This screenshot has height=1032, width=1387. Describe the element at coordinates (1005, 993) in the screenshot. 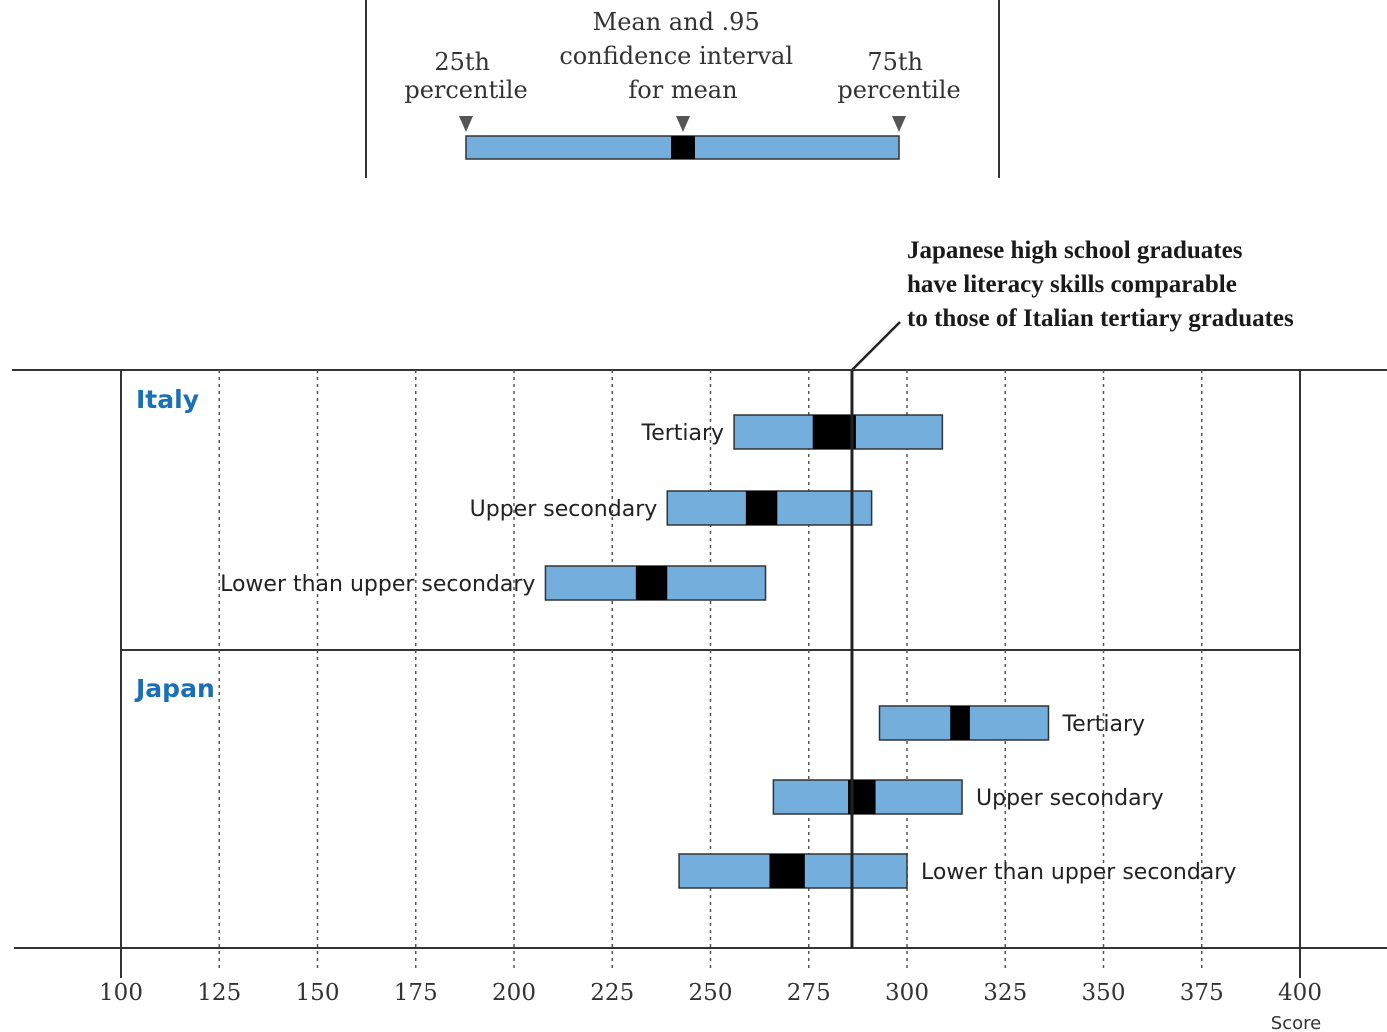

I see `x-tick-label: 325` at that location.